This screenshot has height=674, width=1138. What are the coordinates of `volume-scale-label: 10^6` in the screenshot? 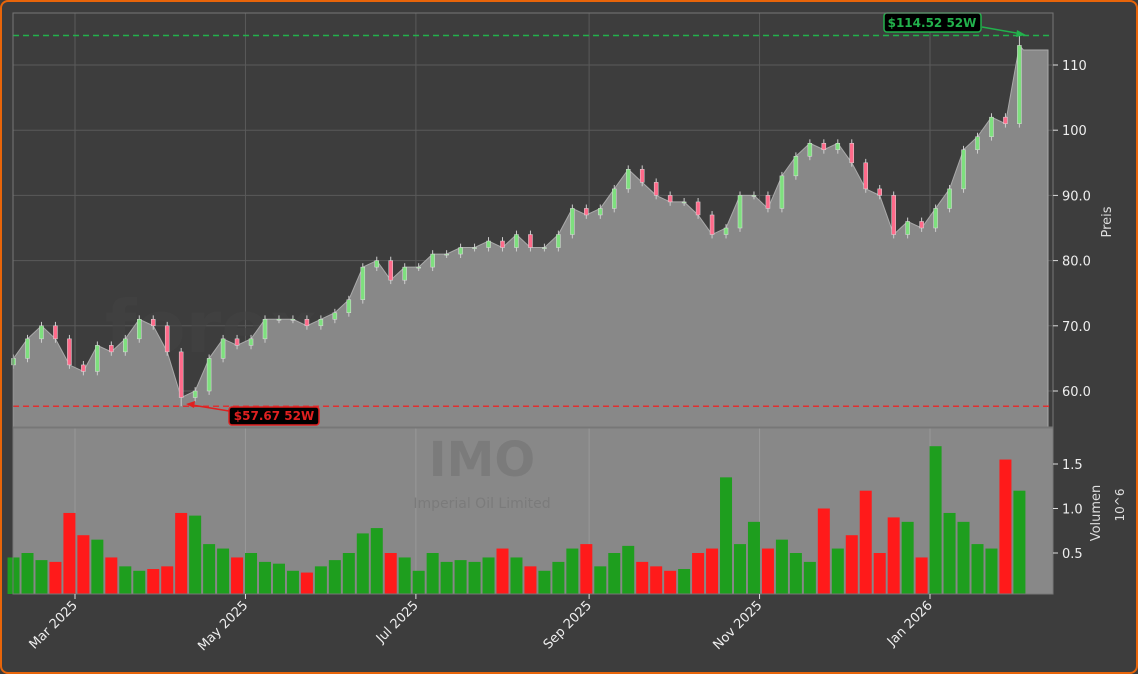 It's located at (1120, 505).